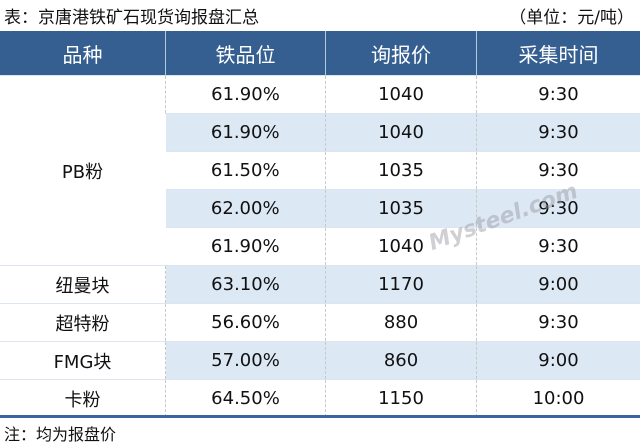 This screenshot has width=640, height=447. Describe the element at coordinates (401, 322) in the screenshot. I see `cell-price: 880` at that location.